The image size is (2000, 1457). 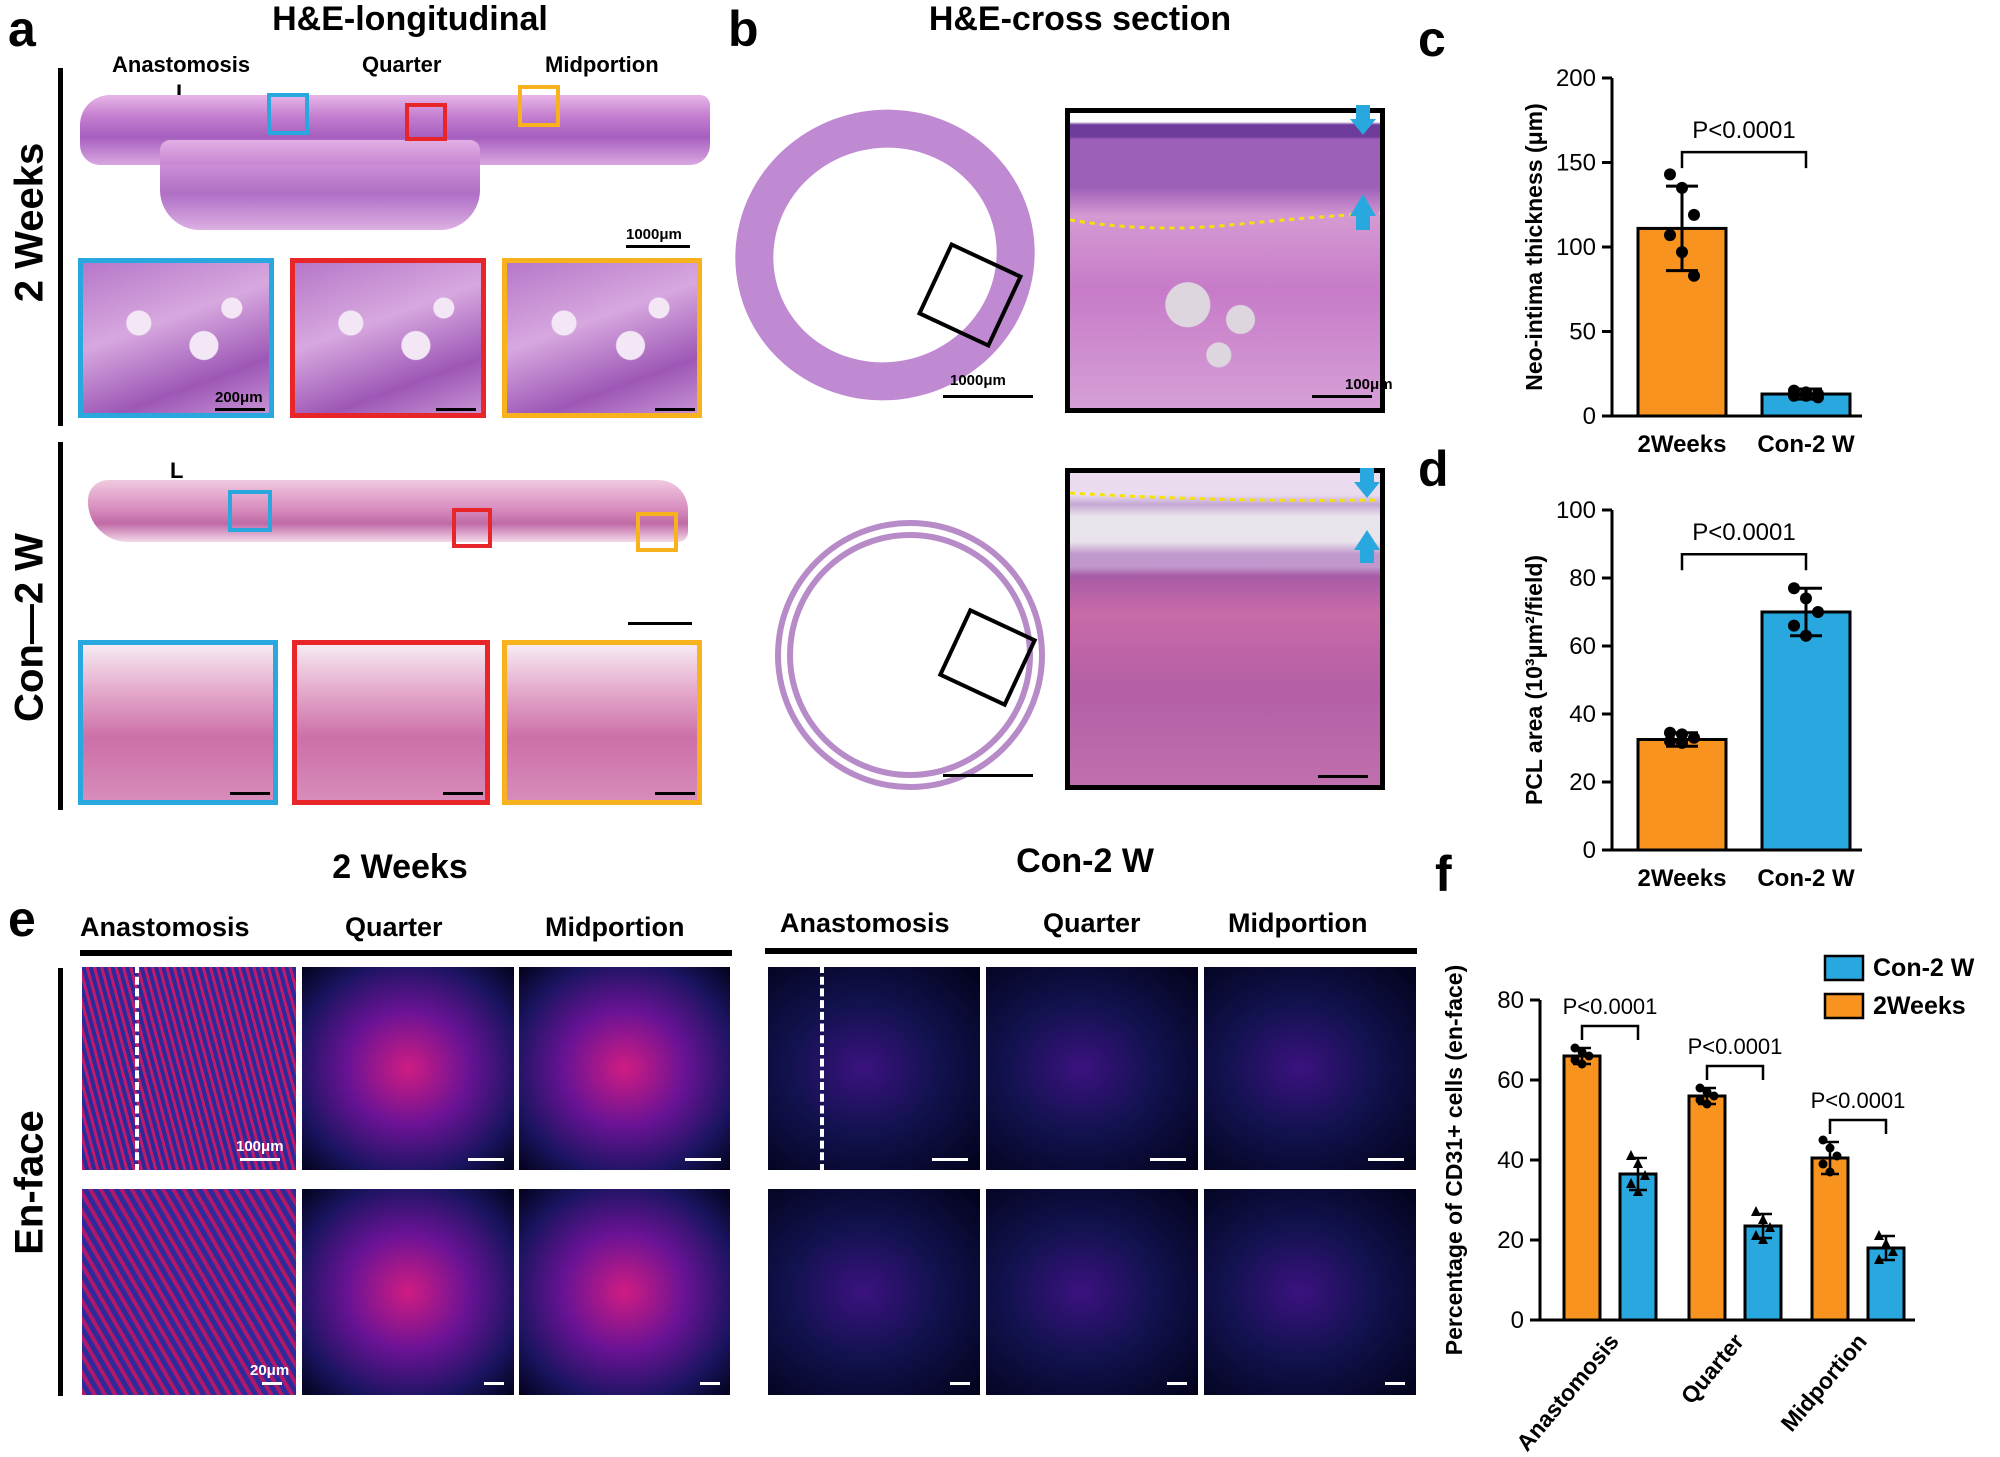 I want to click on panel-c-letter: c, so click(x=1432, y=39).